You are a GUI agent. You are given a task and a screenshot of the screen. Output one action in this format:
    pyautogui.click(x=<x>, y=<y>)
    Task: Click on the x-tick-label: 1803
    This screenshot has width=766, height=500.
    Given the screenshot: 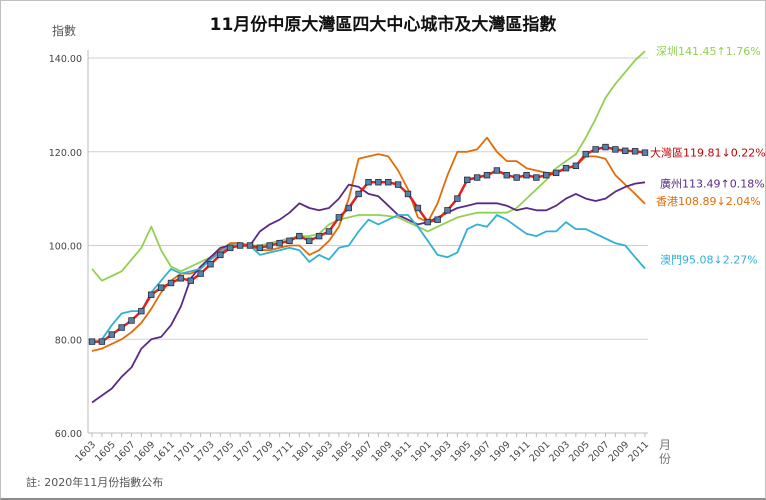 What is the action you would take?
    pyautogui.click(x=322, y=451)
    